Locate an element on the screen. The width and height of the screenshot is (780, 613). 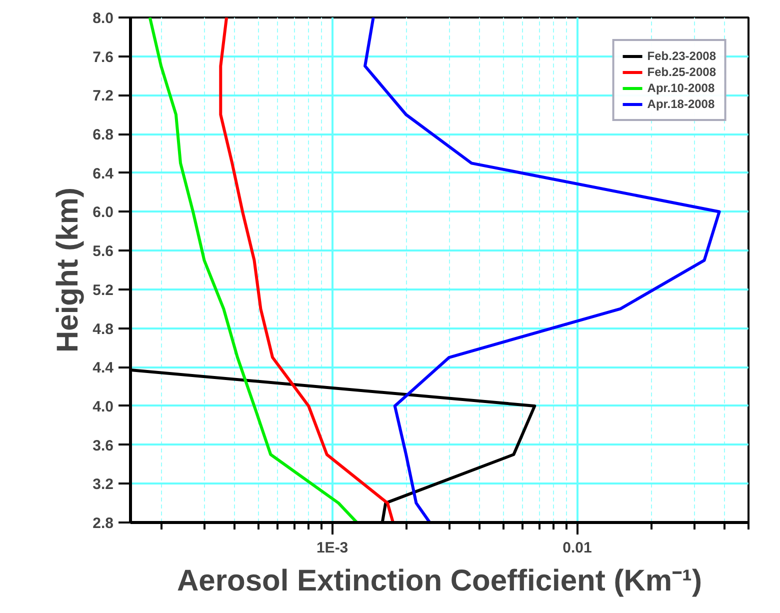
y-tick-label: 3.6 is located at coordinates (103, 445).